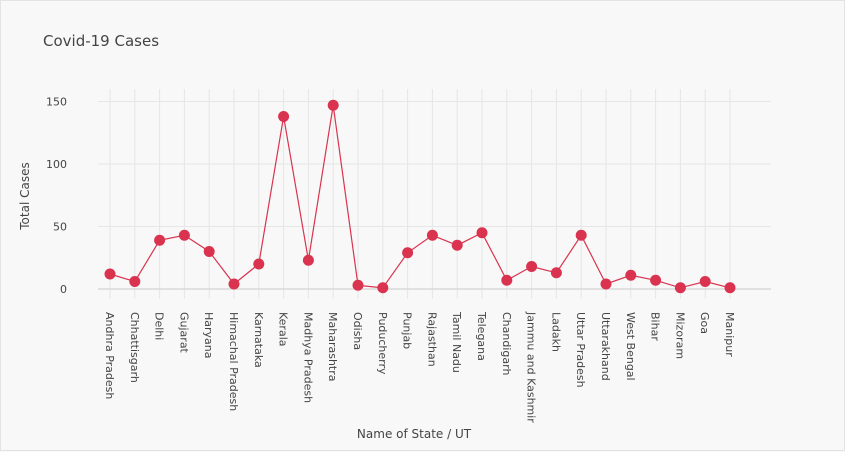 This screenshot has height=452, width=845. What do you see at coordinates (56, 164) in the screenshot?
I see `y-tick-label: 100` at bounding box center [56, 164].